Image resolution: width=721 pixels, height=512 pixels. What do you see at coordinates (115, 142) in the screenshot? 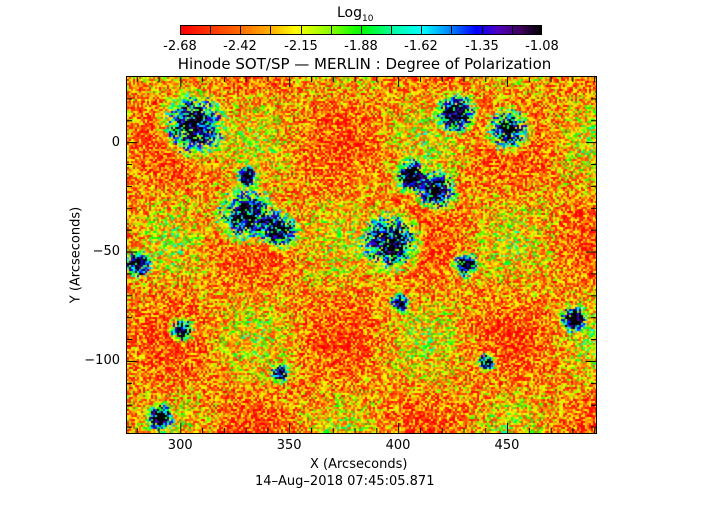
I see `y-tick-label: 0` at bounding box center [115, 142].